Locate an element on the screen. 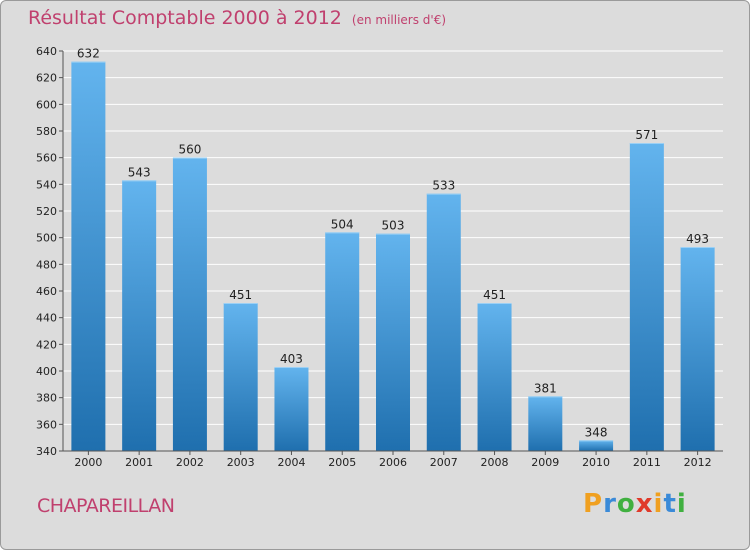  bar-2004 is located at coordinates (291, 409).